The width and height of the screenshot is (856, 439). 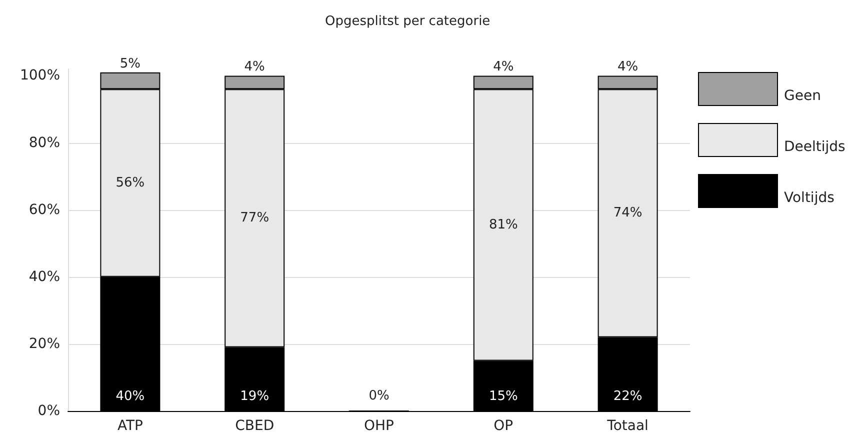 What do you see at coordinates (379, 426) in the screenshot?
I see `x-tick-label: OHP` at bounding box center [379, 426].